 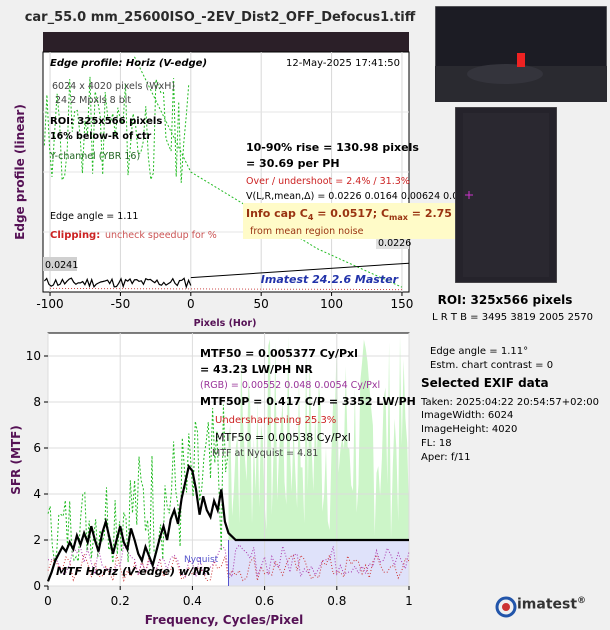 What do you see at coordinates (402, 304) in the screenshot?
I see `edge-x-tick-label: 150` at bounding box center [402, 304].